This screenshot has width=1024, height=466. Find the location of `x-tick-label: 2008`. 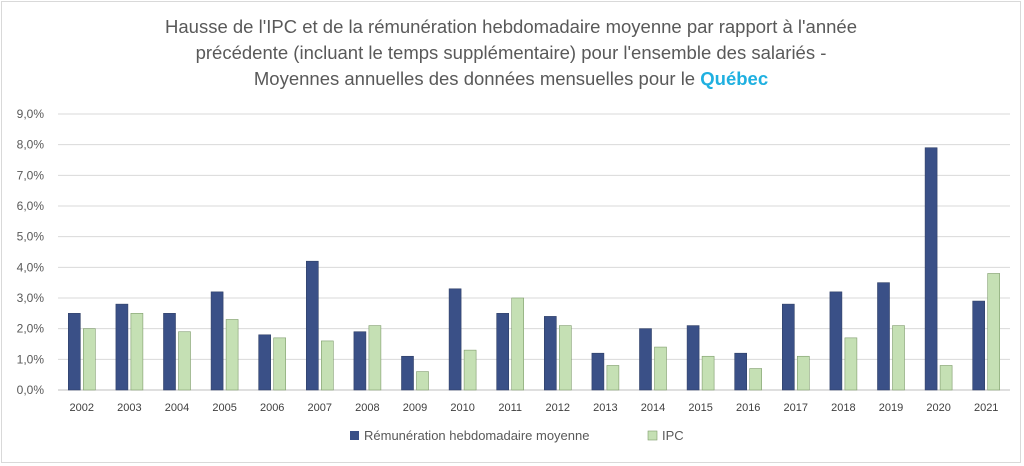

x-tick-label: 2008 is located at coordinates (367, 408).